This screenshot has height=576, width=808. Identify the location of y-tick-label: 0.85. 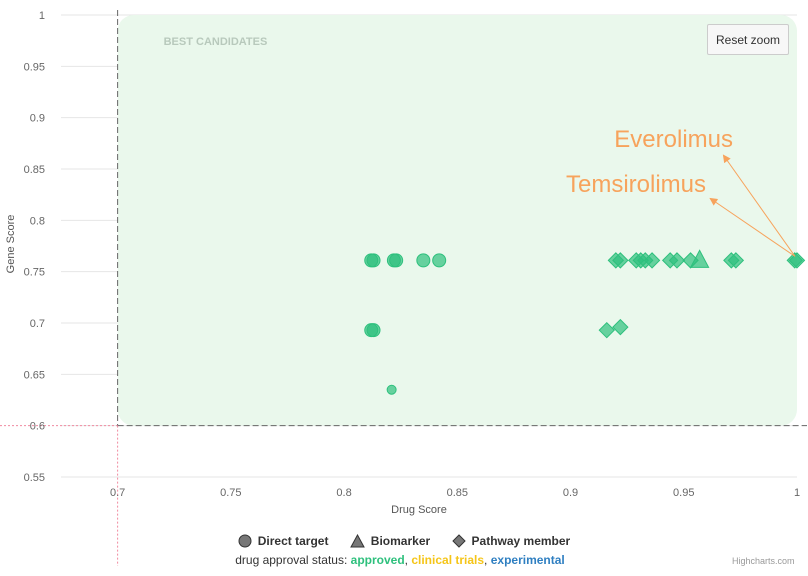
(34, 170).